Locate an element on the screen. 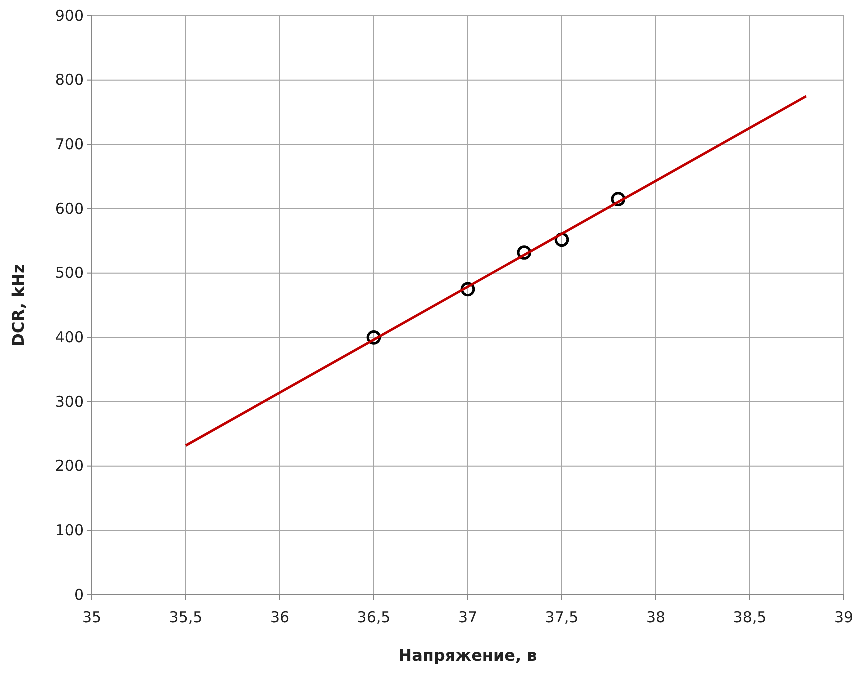  y-tick-label: 900 is located at coordinates (69, 15).